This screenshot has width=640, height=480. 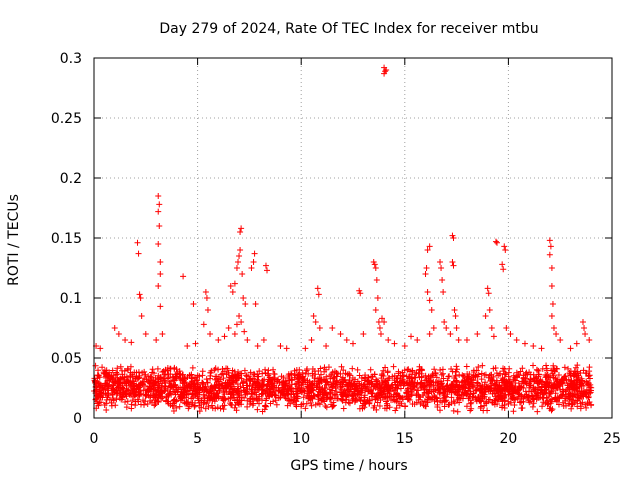 I want to click on x-tick-label: 15, so click(x=405, y=439).